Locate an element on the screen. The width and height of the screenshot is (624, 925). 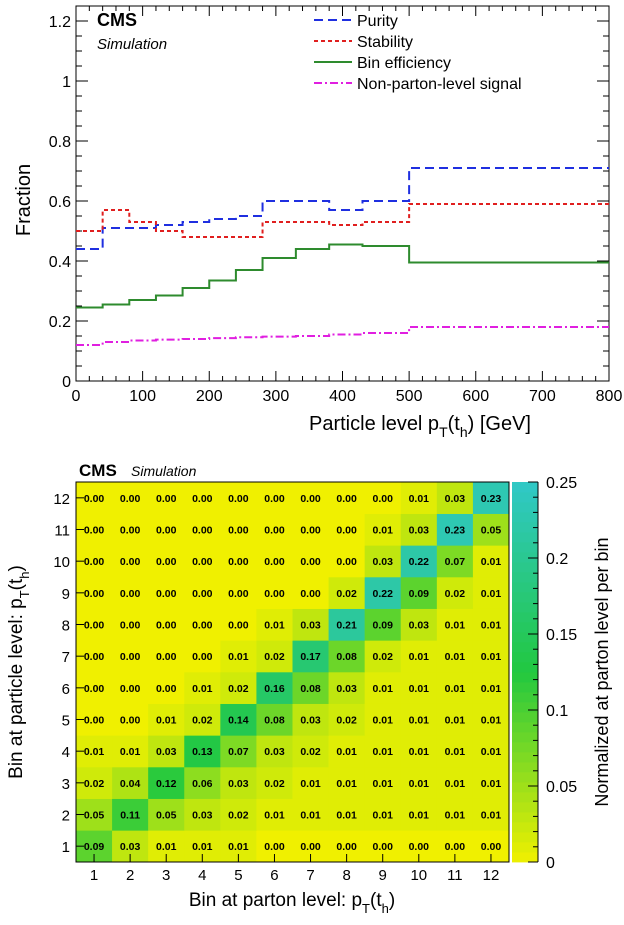
colorbar-label: Normalized at parton level per bin is located at coordinates (602, 671).